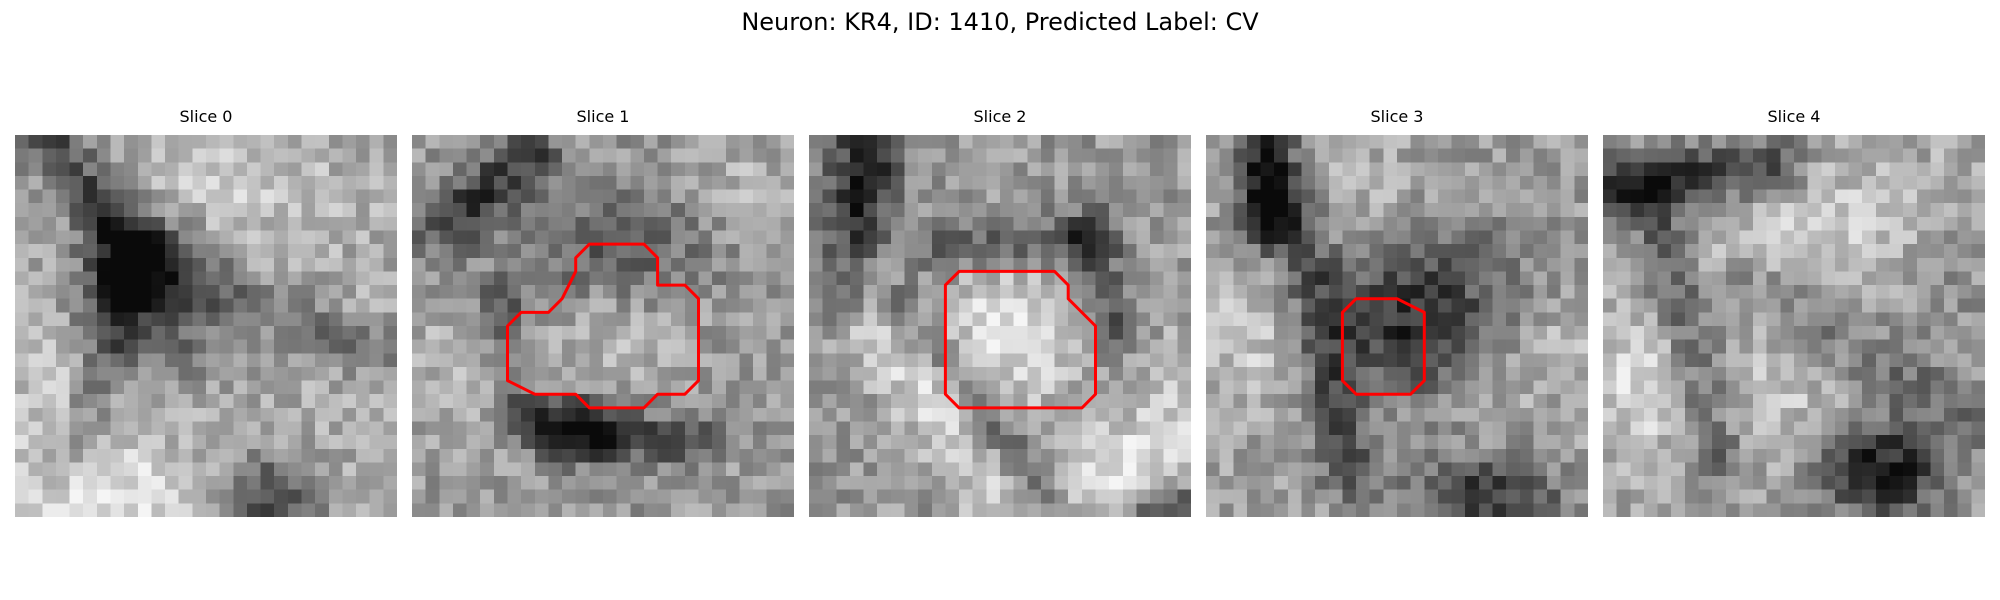  I want to click on slice-panel-1: Slice 1, so click(603, 312).